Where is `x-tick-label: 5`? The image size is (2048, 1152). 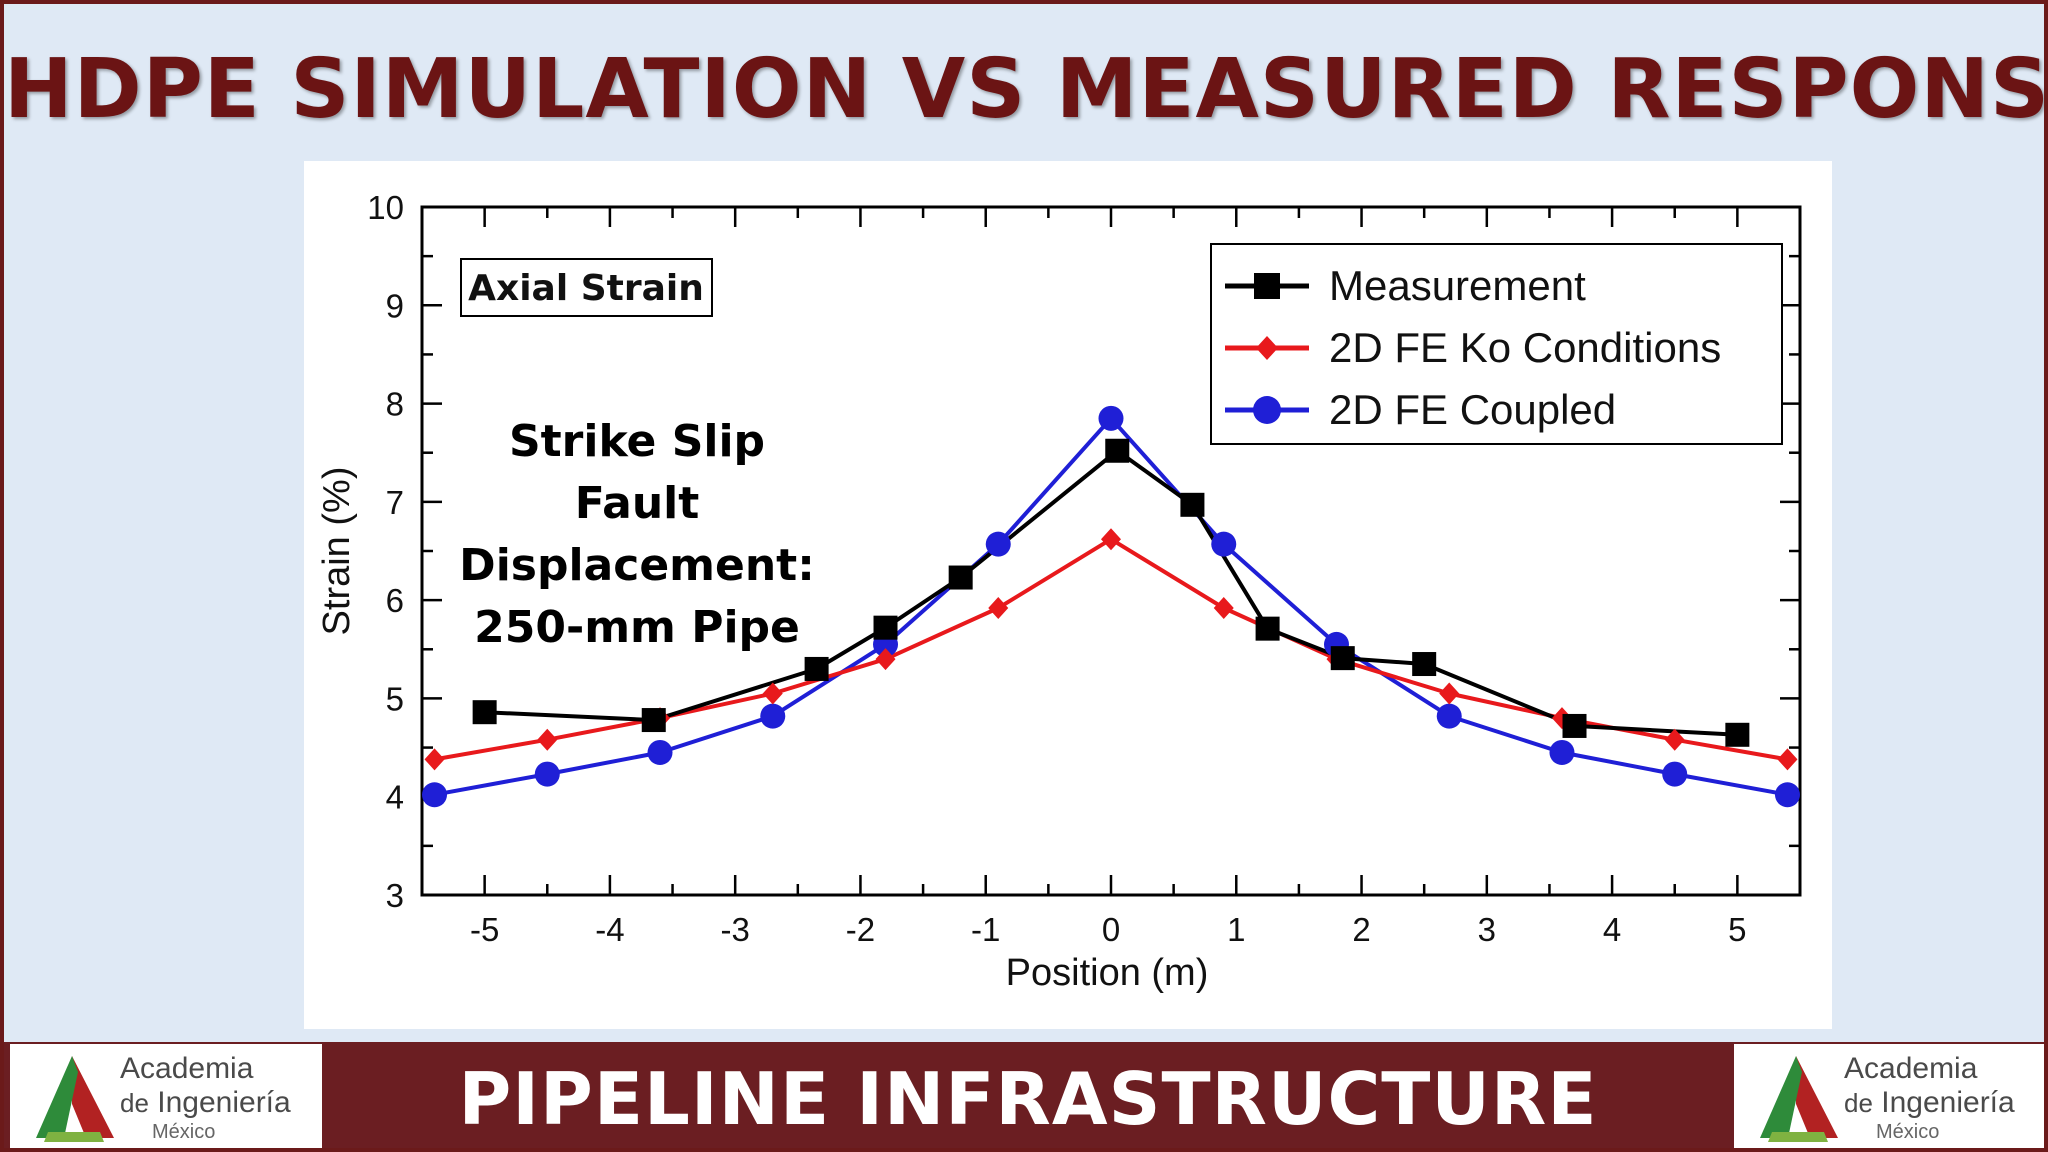 x-tick-label: 5 is located at coordinates (1737, 929).